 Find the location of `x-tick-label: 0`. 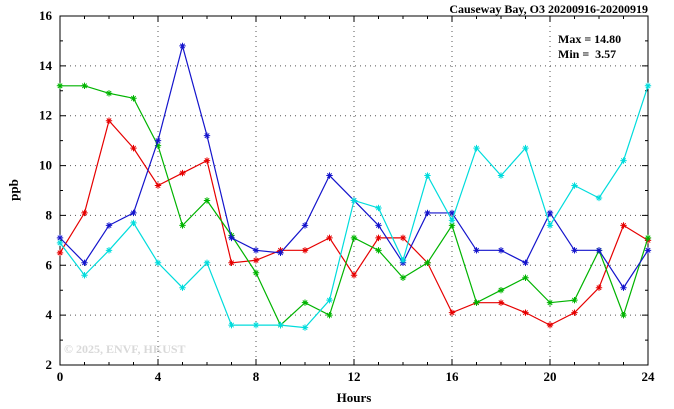

x-tick-label: 0 is located at coordinates (60, 376).